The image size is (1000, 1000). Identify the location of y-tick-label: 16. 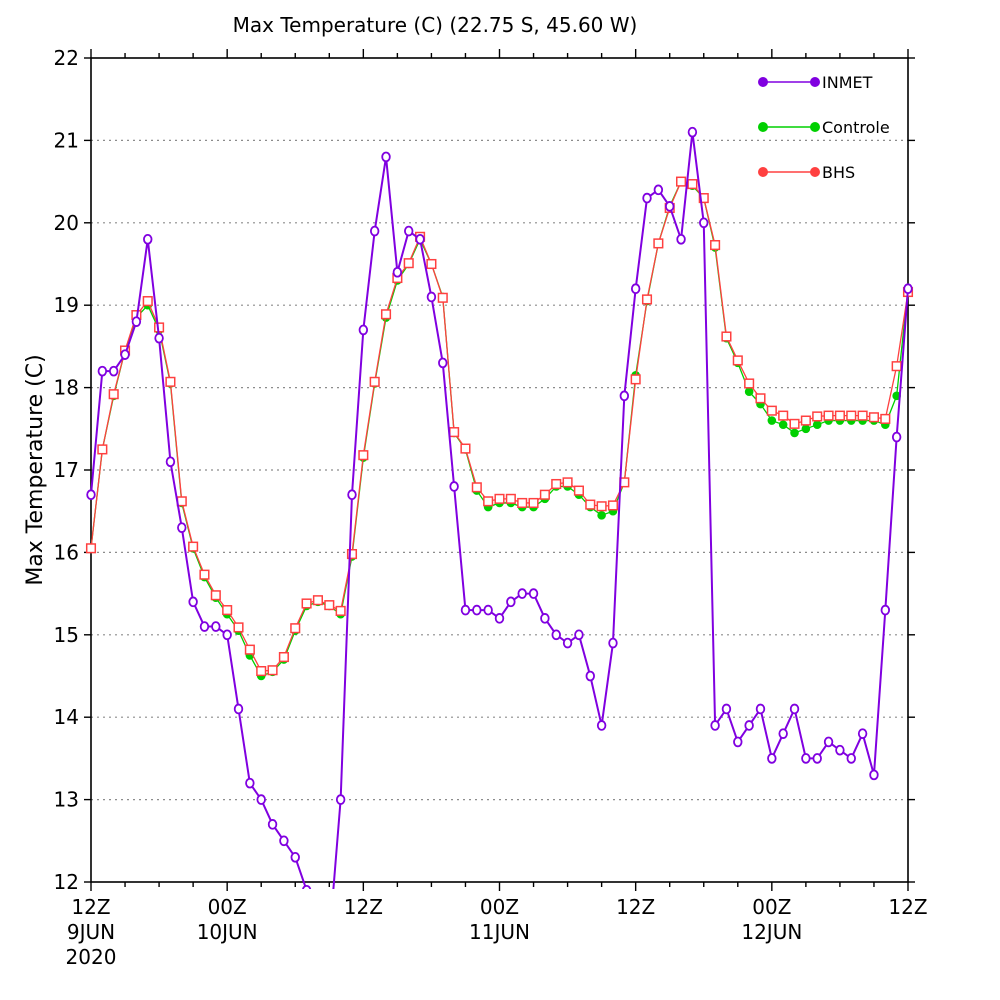
(66, 552).